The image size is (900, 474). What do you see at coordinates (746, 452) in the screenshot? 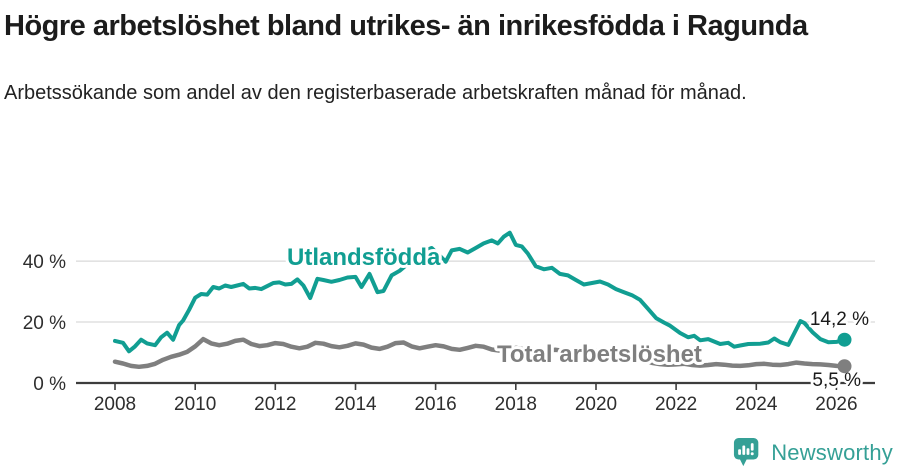
I see `newsworthy-logo-icon` at bounding box center [746, 452].